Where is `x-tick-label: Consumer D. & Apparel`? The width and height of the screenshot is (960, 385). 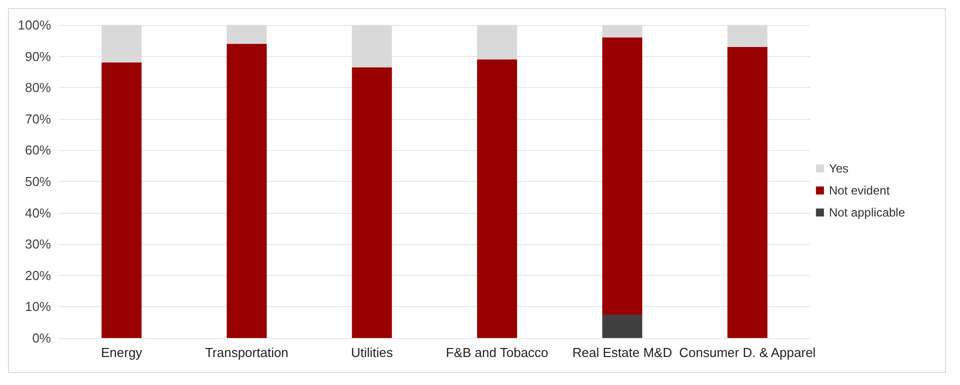
x-tick-label: Consumer D. & Apparel is located at coordinates (747, 352).